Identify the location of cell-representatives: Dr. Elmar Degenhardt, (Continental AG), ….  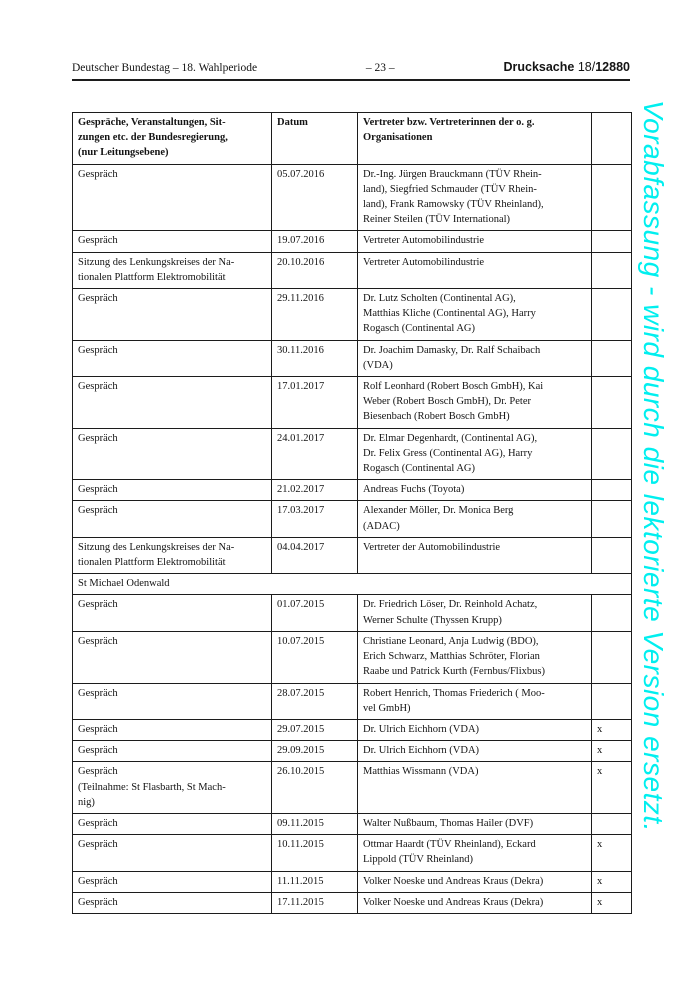
(474, 454).